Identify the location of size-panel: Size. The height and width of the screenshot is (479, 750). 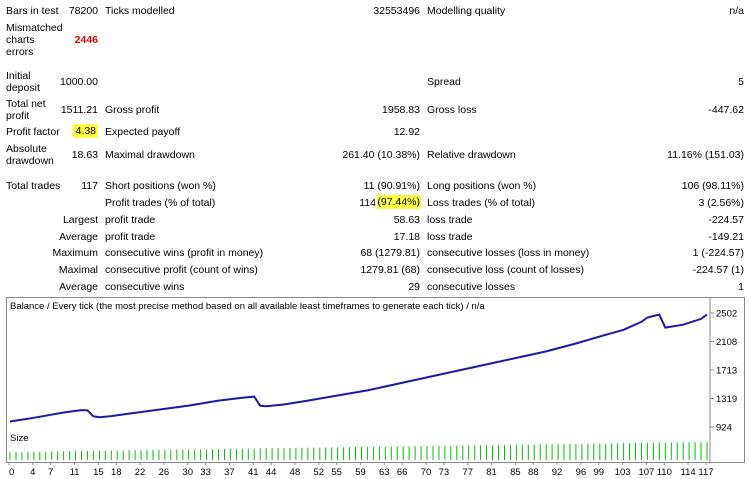
(375, 447).